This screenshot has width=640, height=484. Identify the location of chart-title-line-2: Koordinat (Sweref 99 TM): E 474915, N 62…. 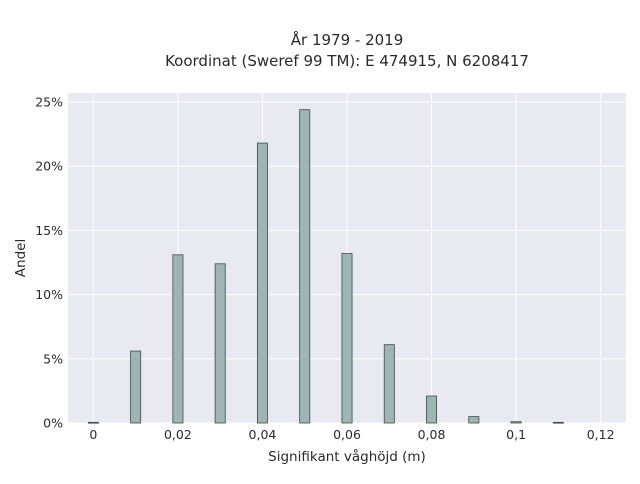
(347, 61).